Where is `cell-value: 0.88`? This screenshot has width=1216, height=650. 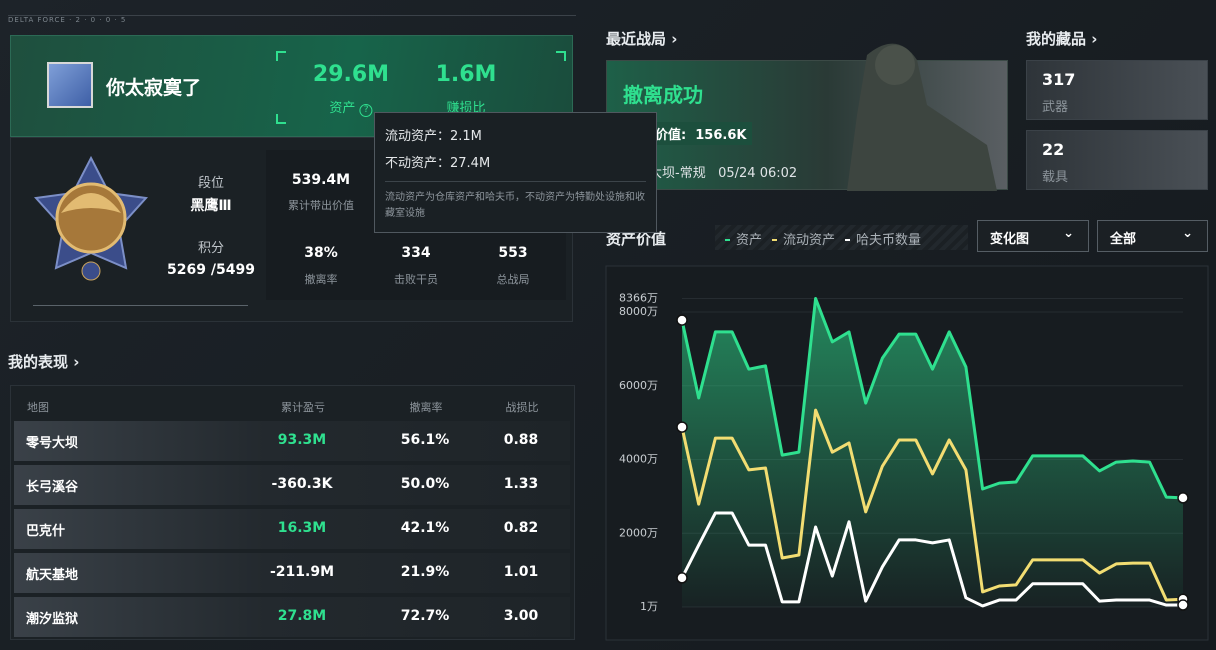 cell-value: 0.88 is located at coordinates (521, 440).